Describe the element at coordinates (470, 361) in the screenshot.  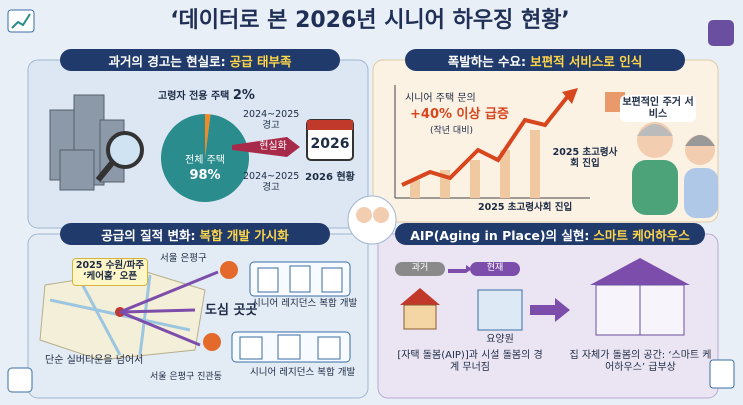
I see `label: [자택 돌봄(AIP)]과 시설 돌봄의 경계 무너짐` at that location.